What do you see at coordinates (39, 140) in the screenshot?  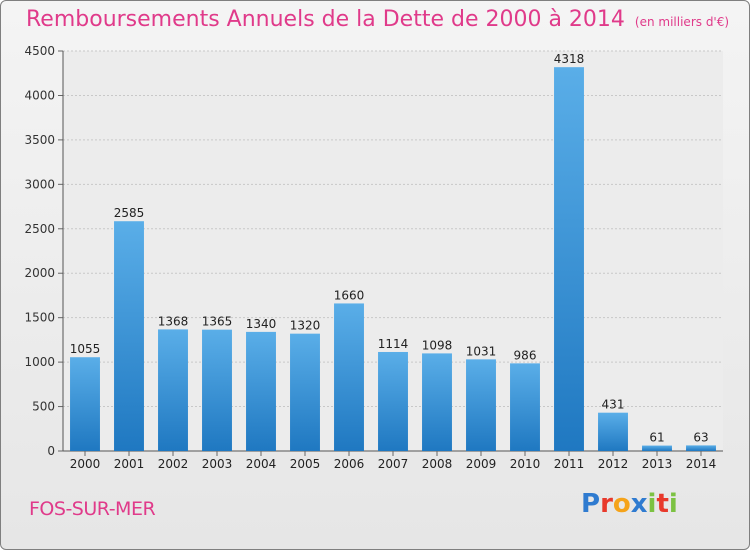 I see `y-tick-label: 3500` at bounding box center [39, 140].